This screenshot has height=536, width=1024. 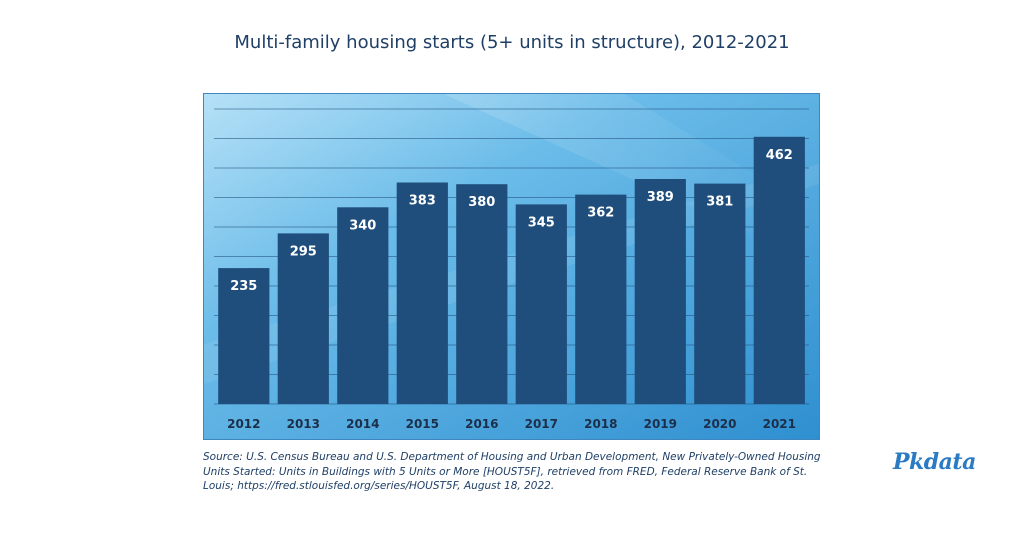 What do you see at coordinates (362, 424) in the screenshot?
I see `x-tick-2014: 2014` at bounding box center [362, 424].